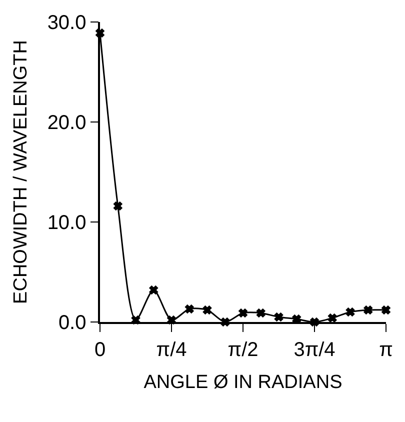 The image size is (405, 422). I want to click on x-tick-label: π/2, so click(243, 349).